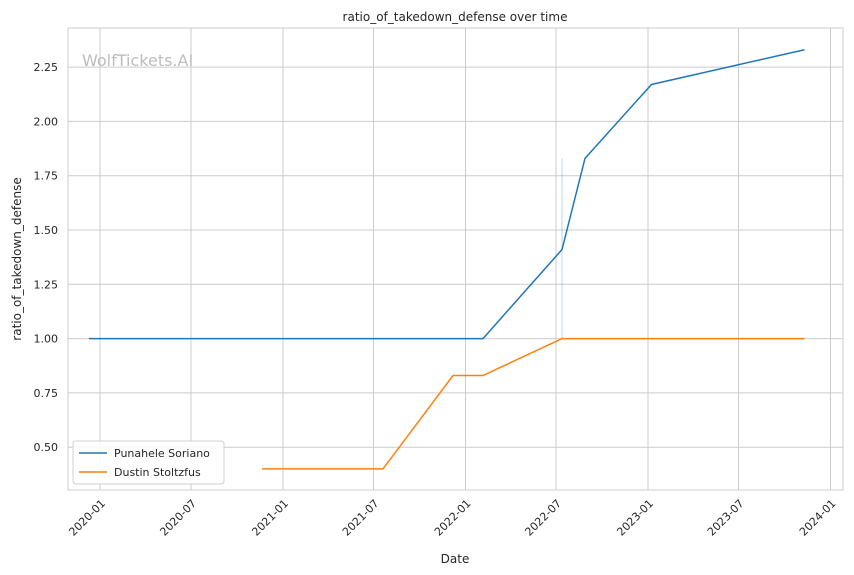 The height and width of the screenshot is (575, 854). What do you see at coordinates (726, 518) in the screenshot?
I see `x-tick-label: 2023-07` at bounding box center [726, 518].